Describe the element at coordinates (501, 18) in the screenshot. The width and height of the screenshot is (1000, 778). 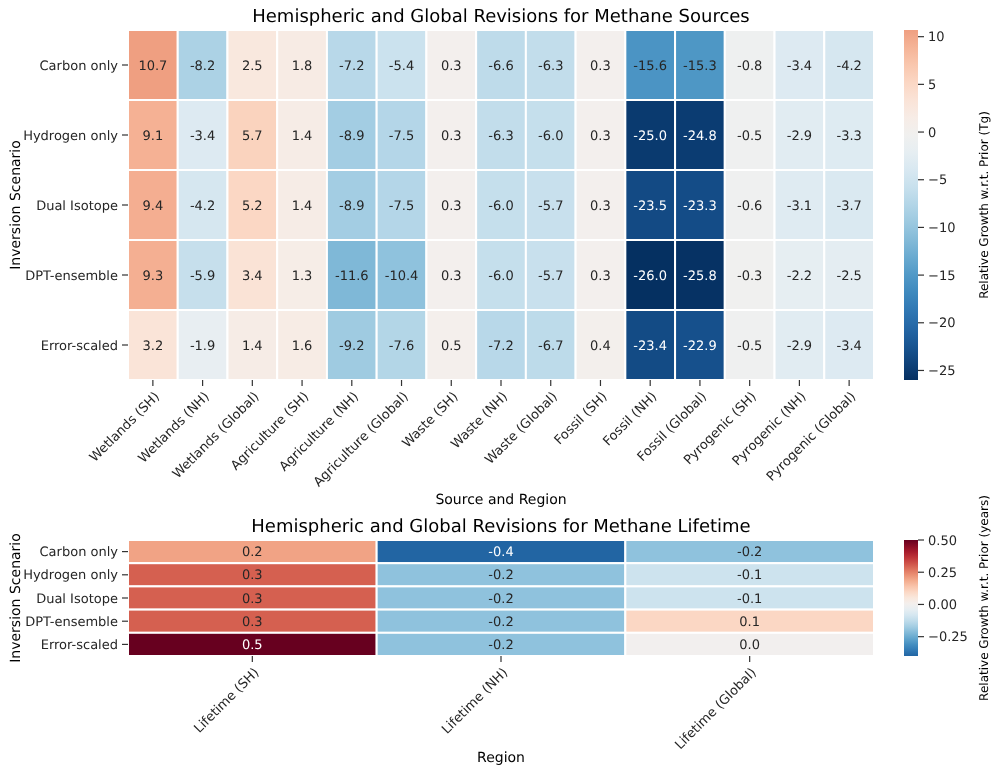
I see `chart-title: Hemispheric and Global Revisions for Methane Sources` at that location.